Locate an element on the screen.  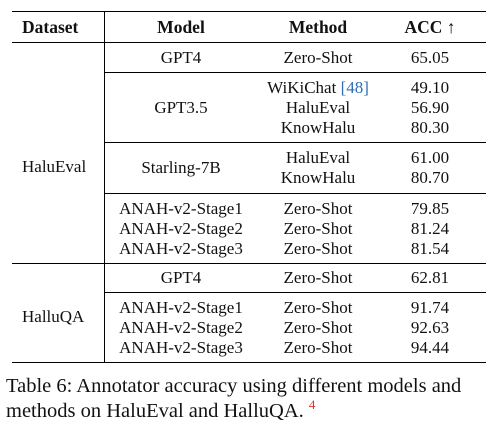
acc-cell: 81.54 is located at coordinates (430, 248).